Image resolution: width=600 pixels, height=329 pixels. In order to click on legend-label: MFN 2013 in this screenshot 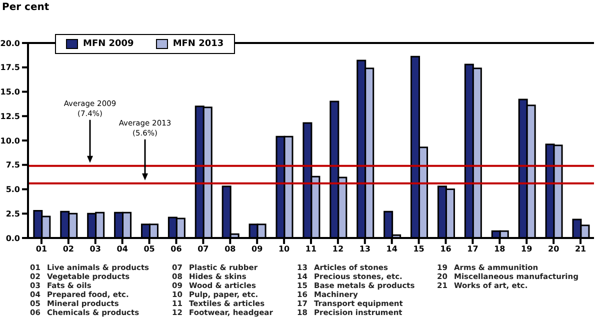, I will do `click(198, 44)`.